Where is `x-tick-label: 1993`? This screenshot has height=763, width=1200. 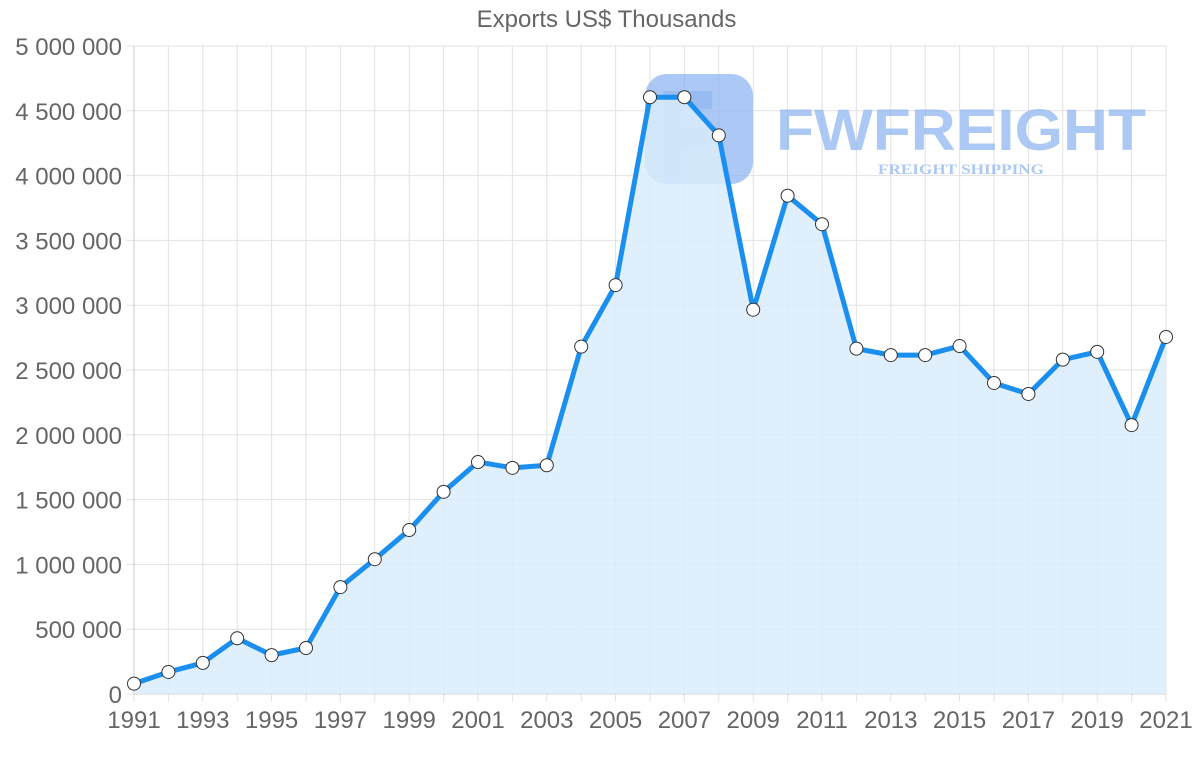
x-tick-label: 1993 is located at coordinates (202, 720).